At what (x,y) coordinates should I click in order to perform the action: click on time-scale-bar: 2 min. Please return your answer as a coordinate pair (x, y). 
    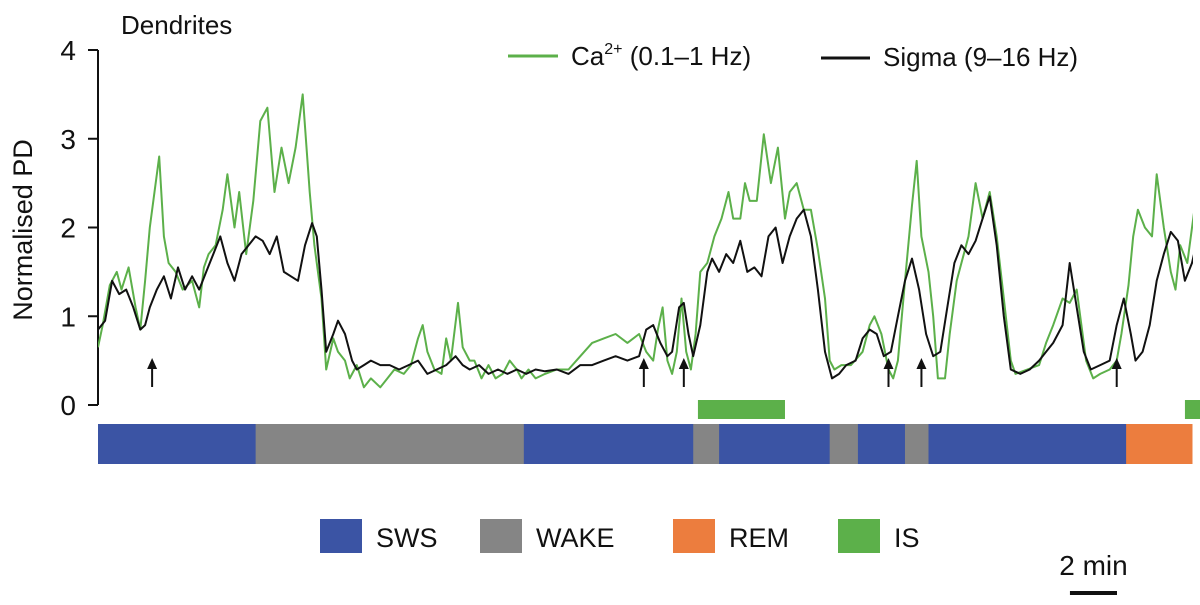
    Looking at the image, I should click on (1093, 572).